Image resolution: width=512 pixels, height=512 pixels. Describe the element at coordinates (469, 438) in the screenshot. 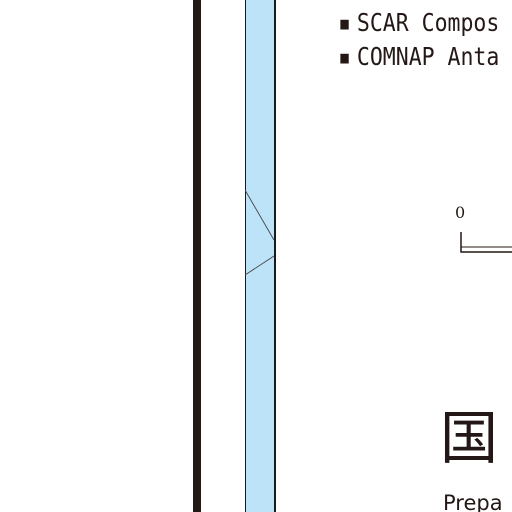

I see `map-title-kanji: 国` at that location.